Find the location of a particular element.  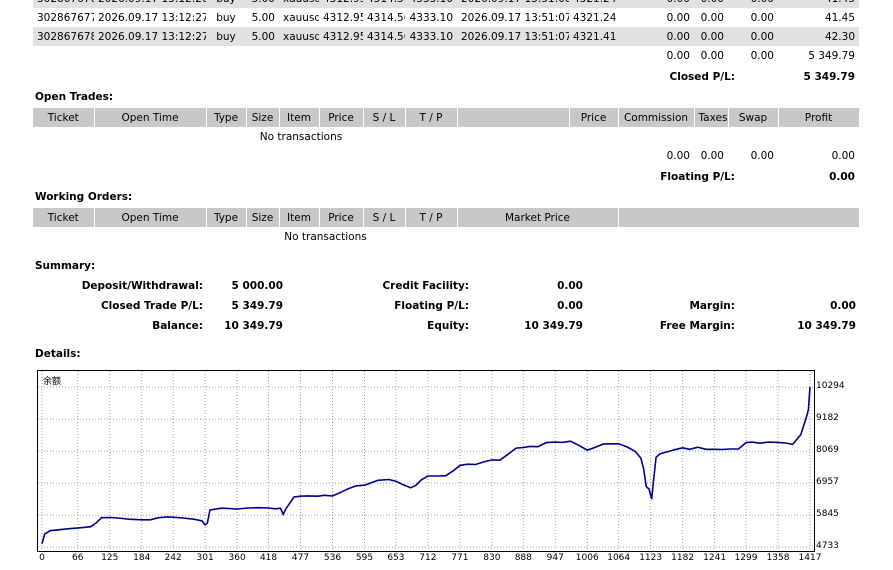

col-current-price: Price is located at coordinates (594, 117).